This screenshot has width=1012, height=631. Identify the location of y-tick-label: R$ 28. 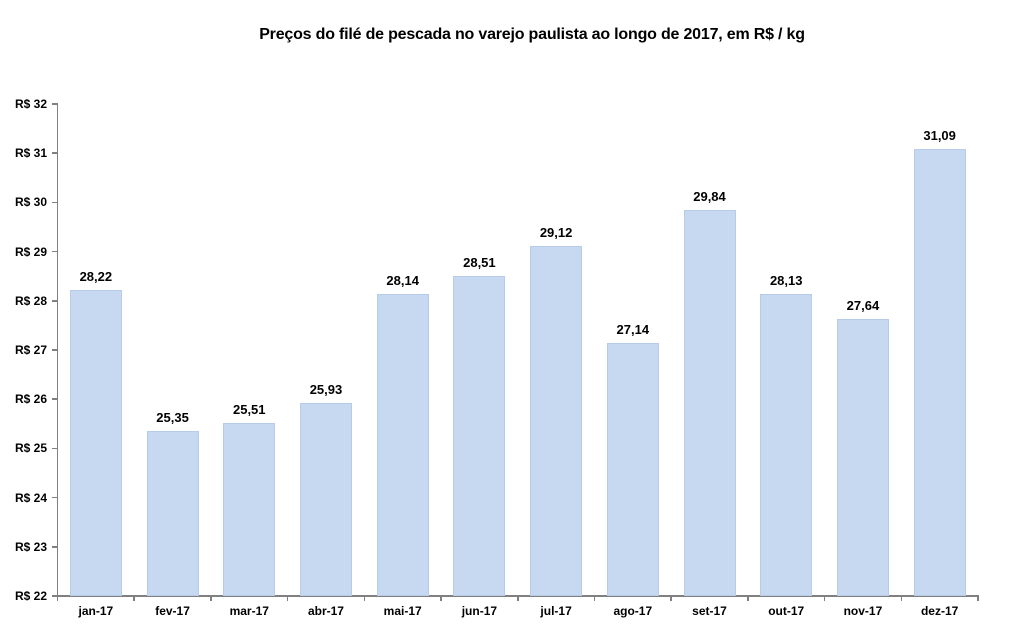
(30, 300).